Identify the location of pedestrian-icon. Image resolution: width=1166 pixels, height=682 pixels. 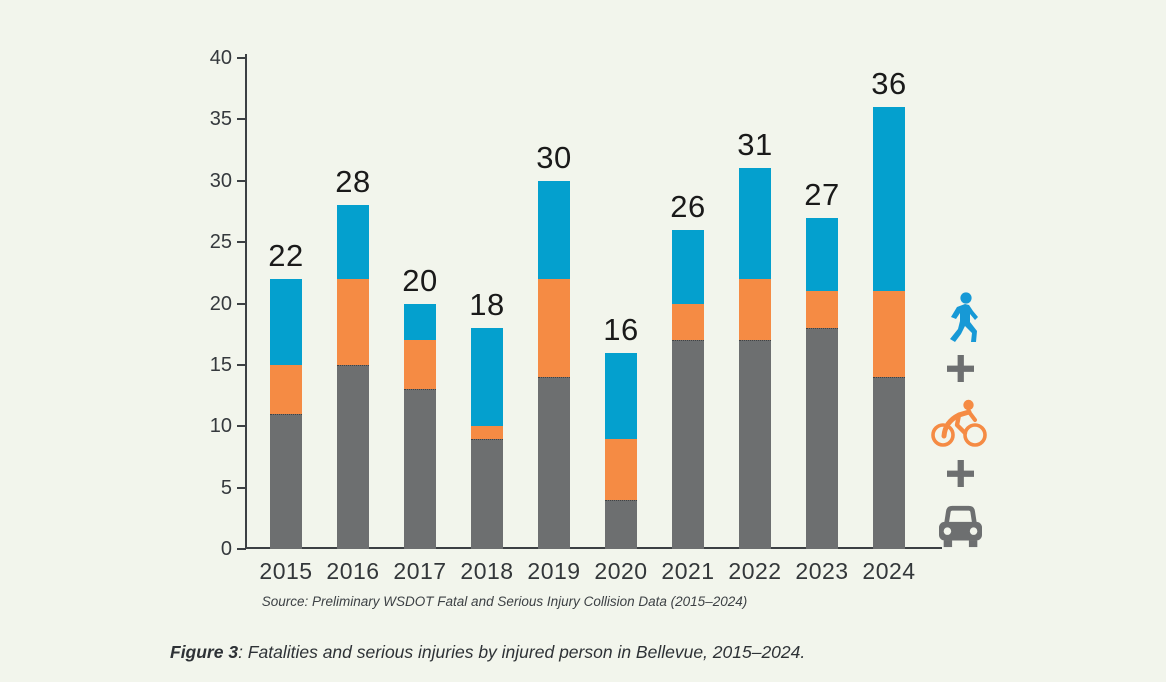
(964, 319).